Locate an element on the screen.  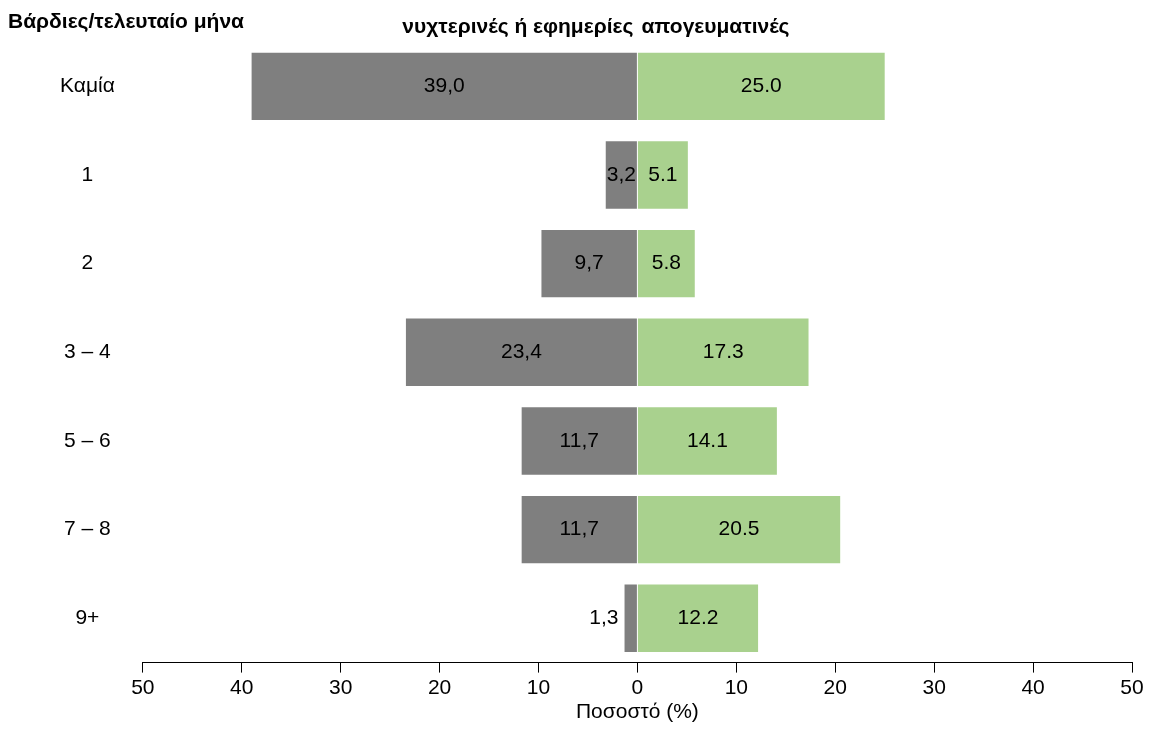
data-label: 1,3 is located at coordinates (604, 617).